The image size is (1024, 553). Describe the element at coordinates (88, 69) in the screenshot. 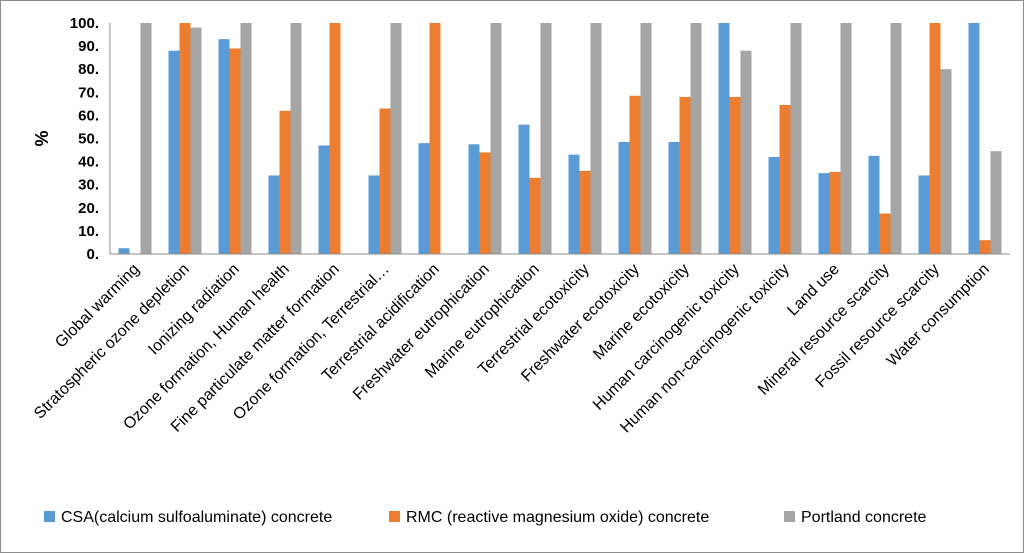

I see `y-tick-label: 80.` at that location.